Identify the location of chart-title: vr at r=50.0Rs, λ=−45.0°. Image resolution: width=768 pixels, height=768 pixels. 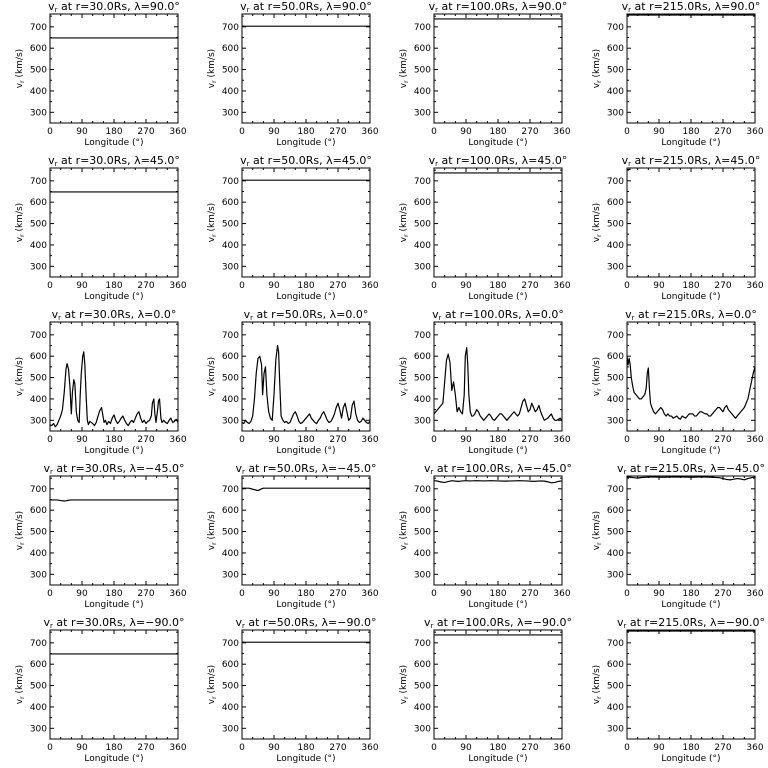
(306, 469).